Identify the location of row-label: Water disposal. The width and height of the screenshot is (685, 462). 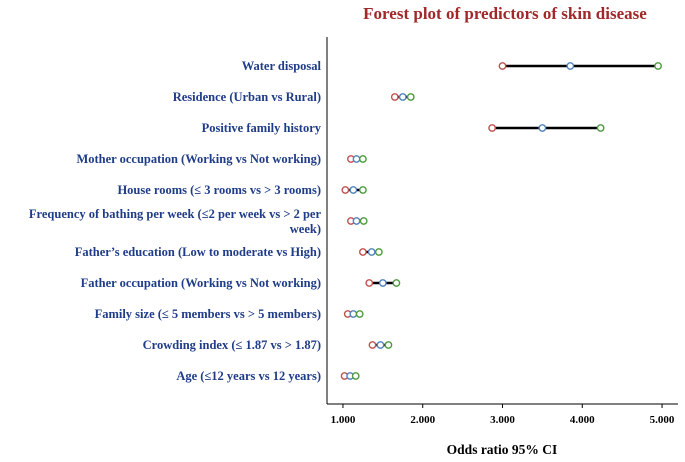
(282, 66).